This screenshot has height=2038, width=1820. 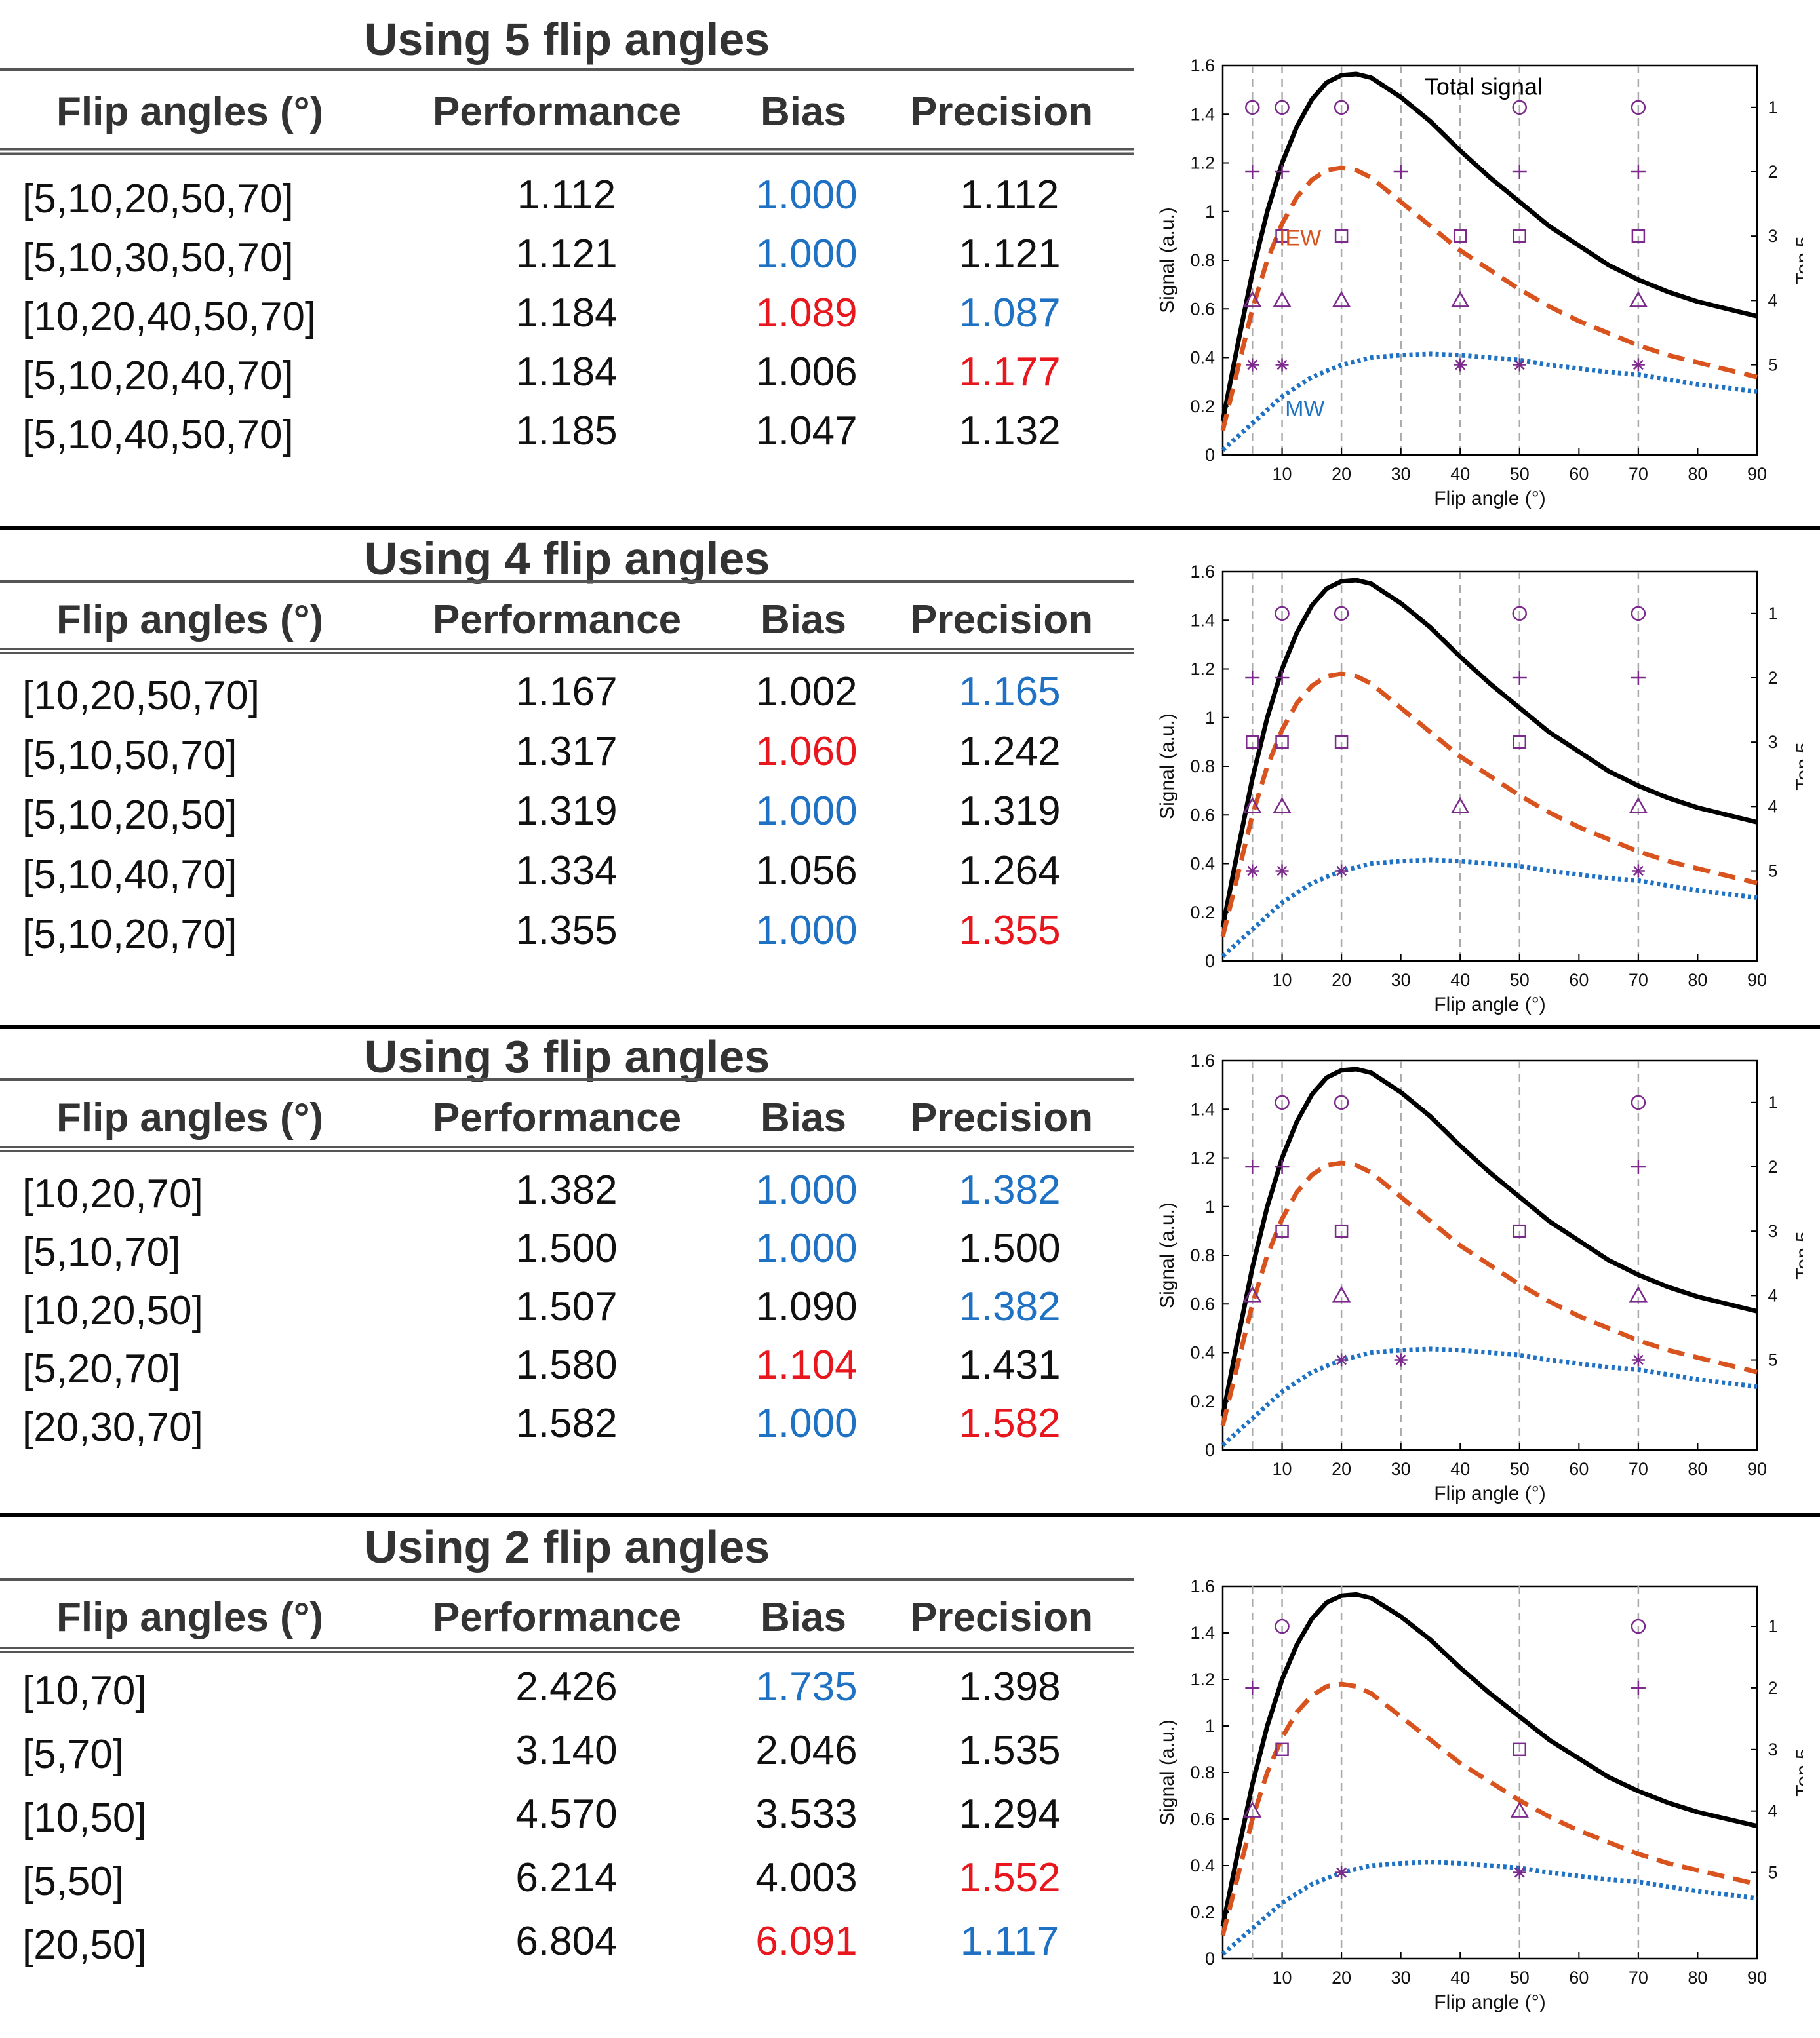 I want to click on cell-bias: 2.046, so click(x=806, y=1750).